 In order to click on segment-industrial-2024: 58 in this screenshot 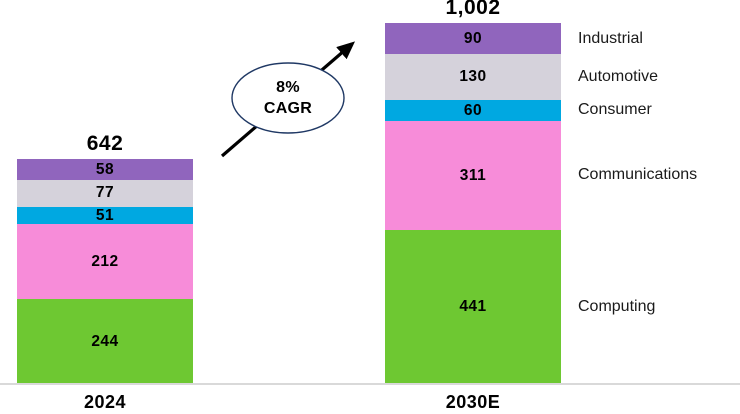, I will do `click(105, 169)`.